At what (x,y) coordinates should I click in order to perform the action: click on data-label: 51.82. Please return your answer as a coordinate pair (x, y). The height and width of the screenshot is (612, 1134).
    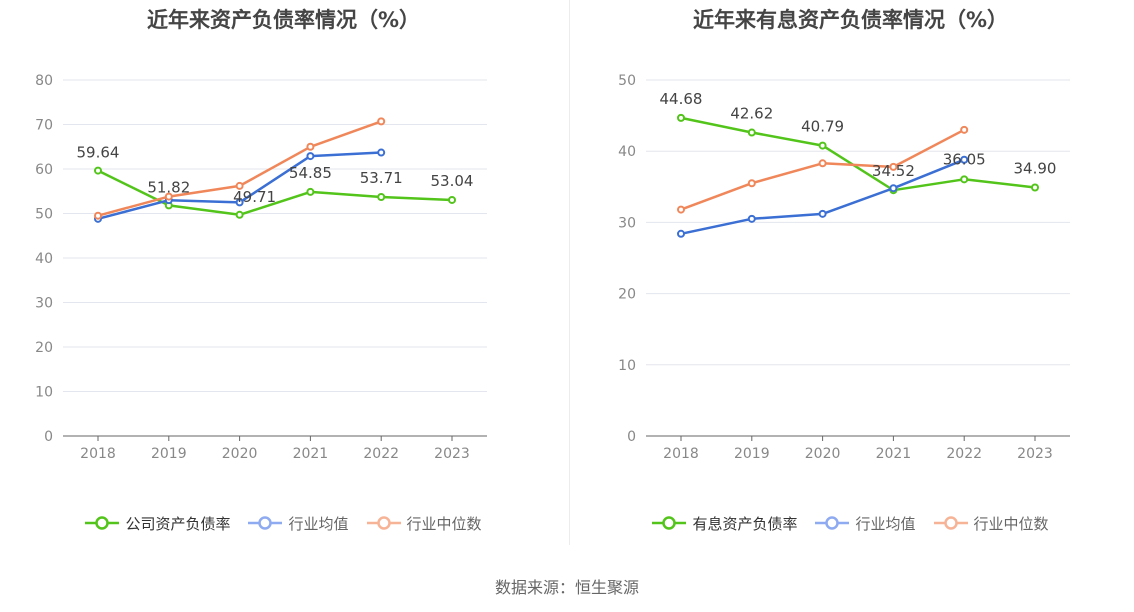
    Looking at the image, I should click on (168, 187).